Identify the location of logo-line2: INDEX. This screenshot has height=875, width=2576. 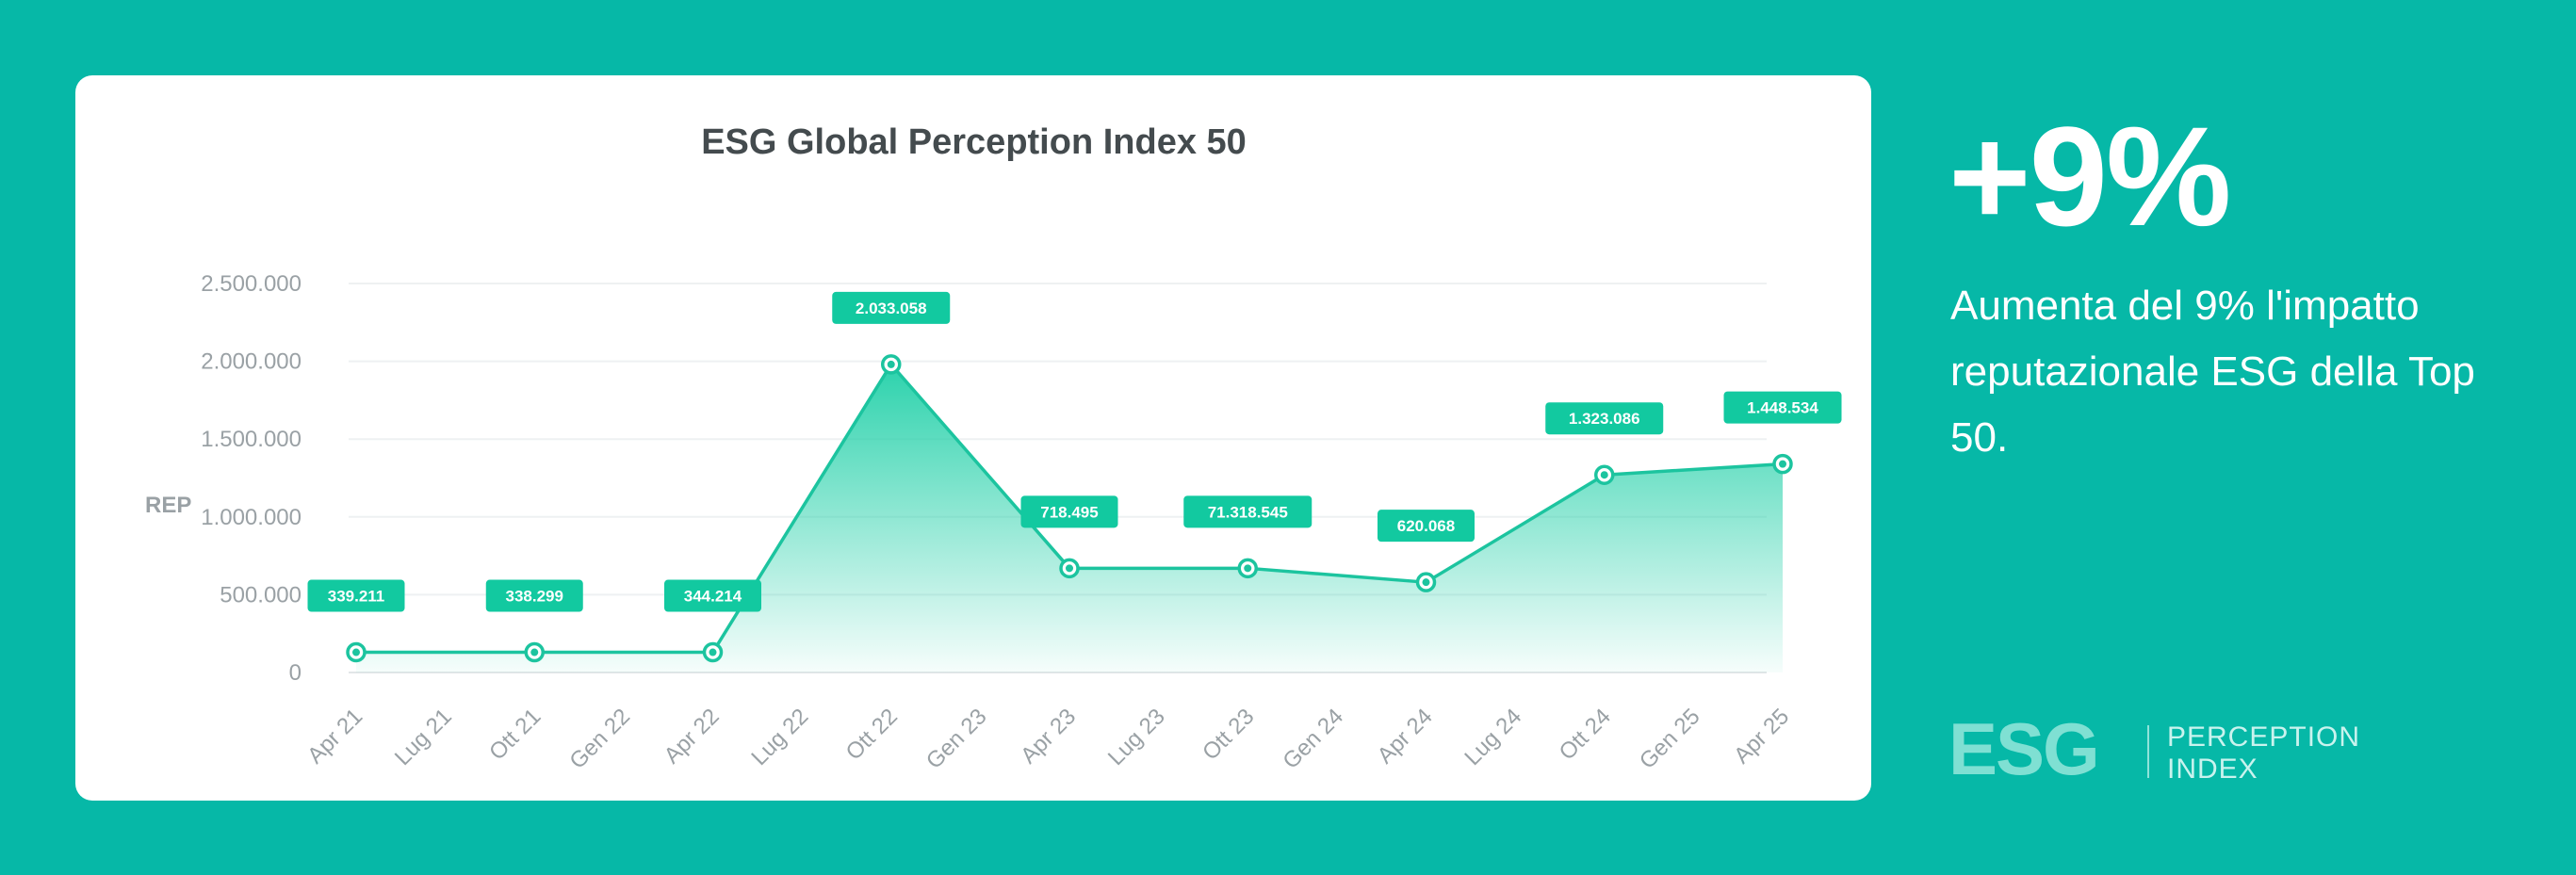
(2212, 769).